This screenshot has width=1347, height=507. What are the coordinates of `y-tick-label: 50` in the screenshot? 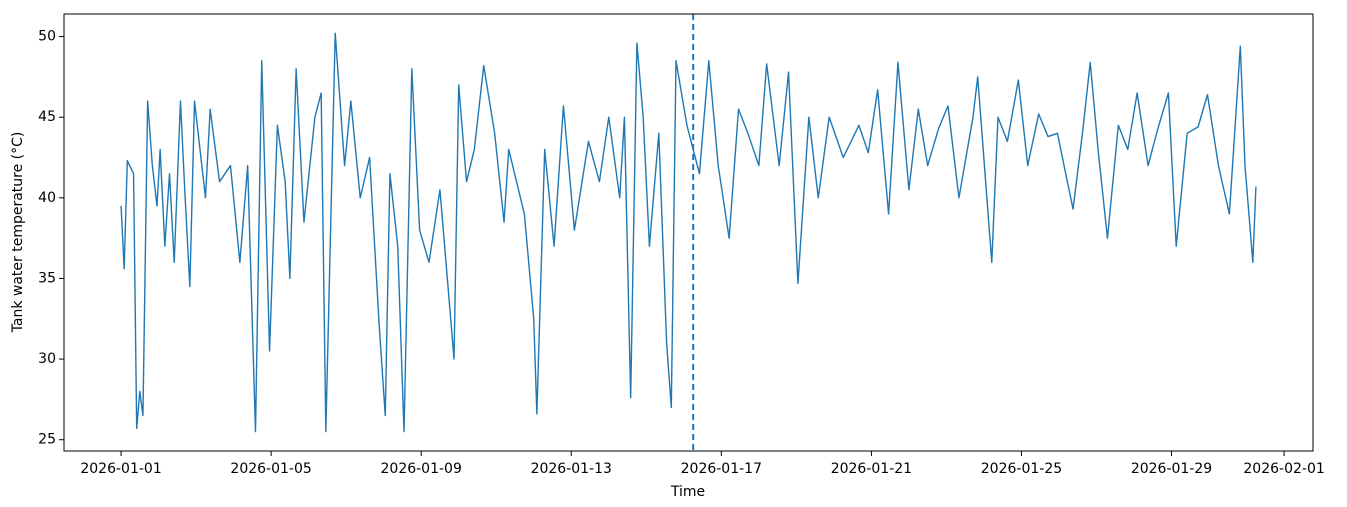 It's located at (47, 37).